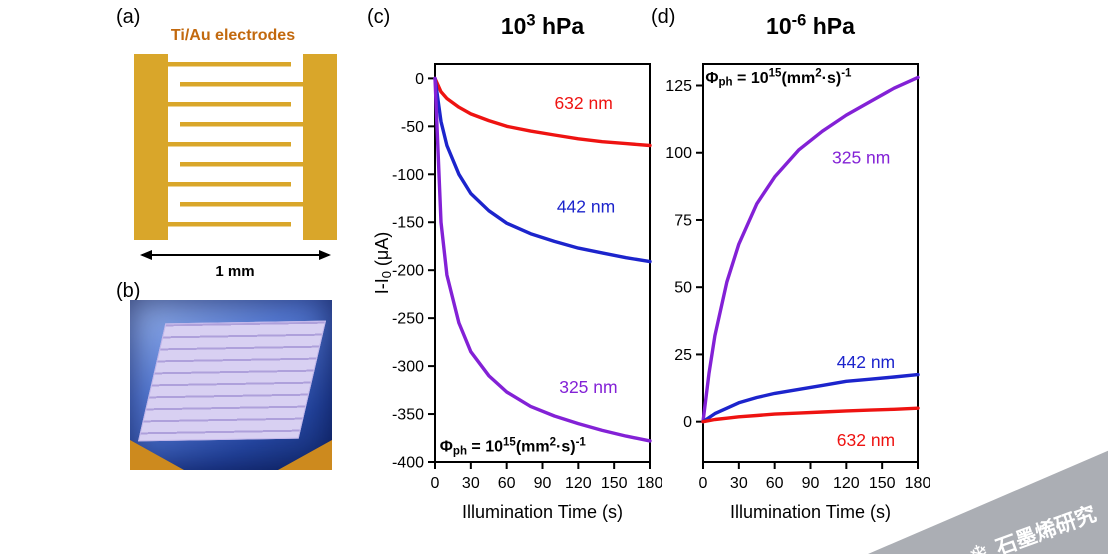 The height and width of the screenshot is (554, 1108). Describe the element at coordinates (235, 255) in the screenshot. I see `scale-arrow` at that location.